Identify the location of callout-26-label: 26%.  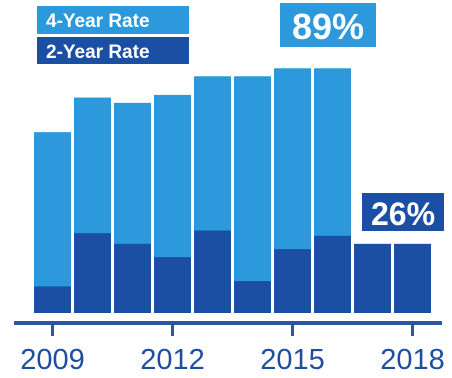
(403, 214).